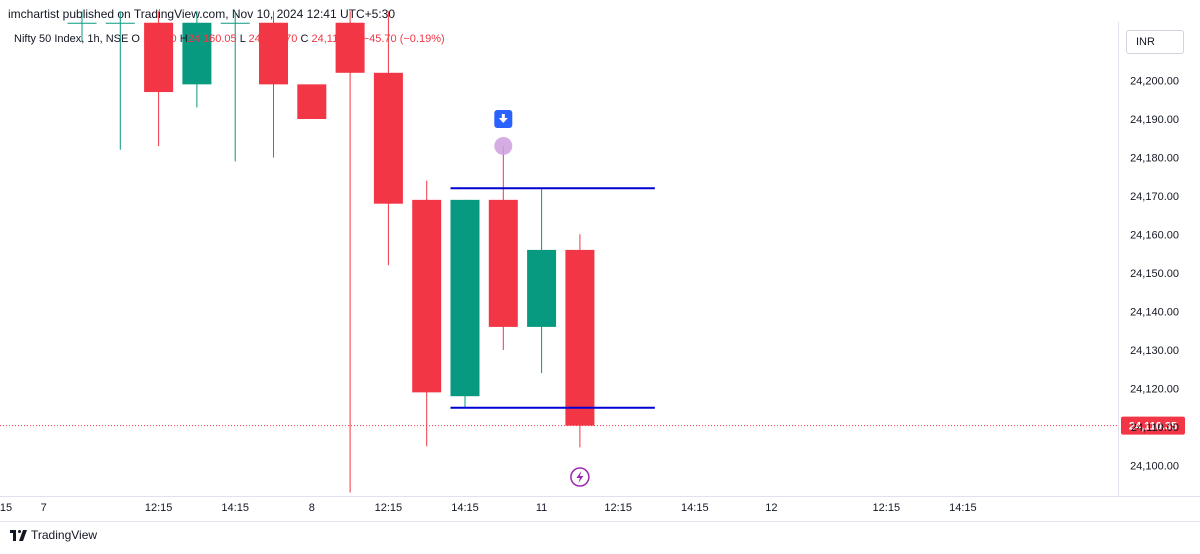 This screenshot has height=554, width=1200. Describe the element at coordinates (242, 39) in the screenshot. I see `low-label: L` at that location.